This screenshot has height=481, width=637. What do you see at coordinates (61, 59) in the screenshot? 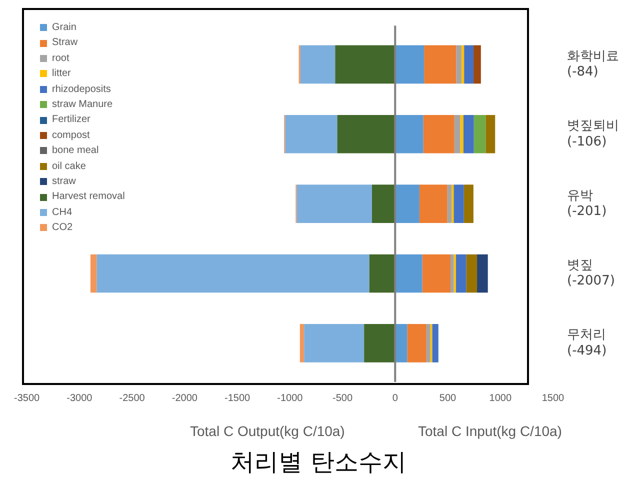
I see `legend-label: root` at bounding box center [61, 59].